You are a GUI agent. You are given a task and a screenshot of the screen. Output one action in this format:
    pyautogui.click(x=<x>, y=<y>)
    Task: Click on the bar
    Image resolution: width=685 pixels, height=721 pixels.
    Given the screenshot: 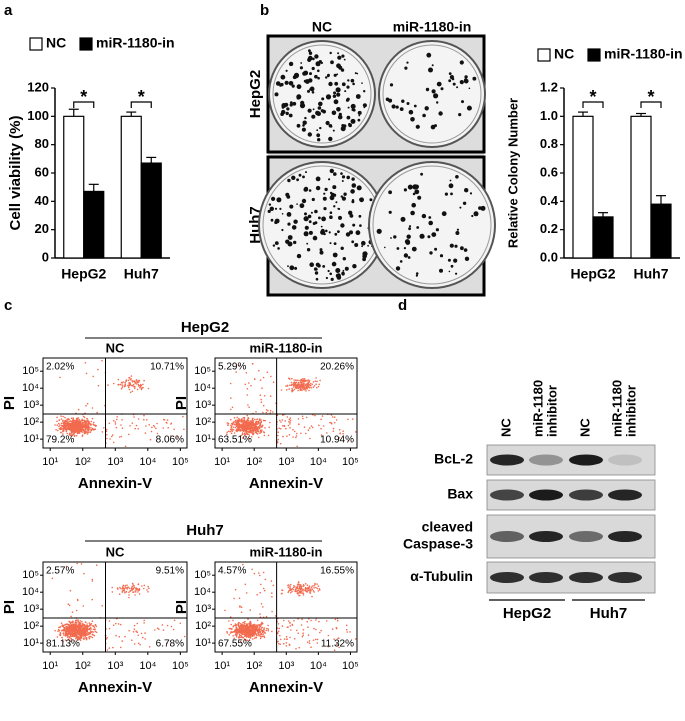 What is the action you would take?
    pyautogui.click(x=151, y=210)
    